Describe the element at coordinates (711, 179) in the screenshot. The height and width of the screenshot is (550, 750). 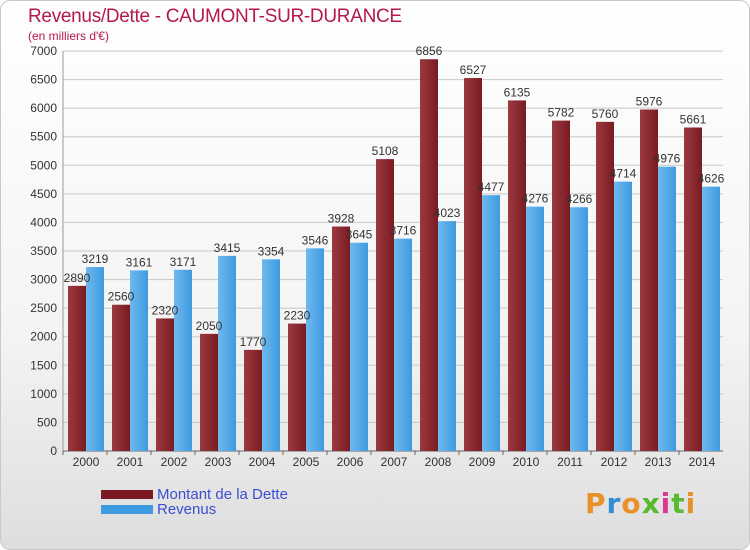
I see `data-label-revenus: 4626` at that location.